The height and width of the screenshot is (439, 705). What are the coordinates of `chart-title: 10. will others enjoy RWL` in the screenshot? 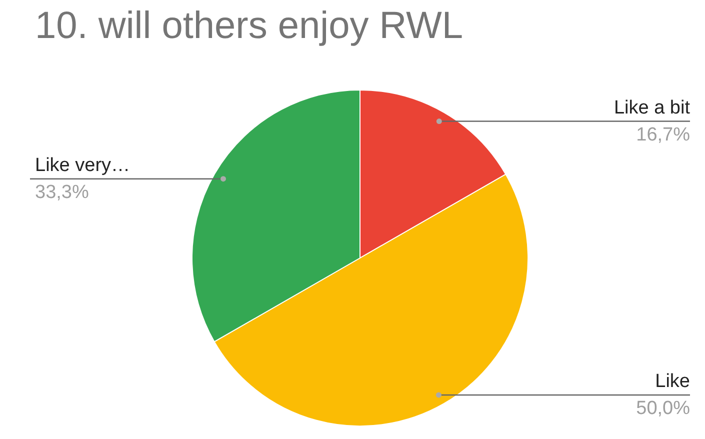 It's located at (249, 26).